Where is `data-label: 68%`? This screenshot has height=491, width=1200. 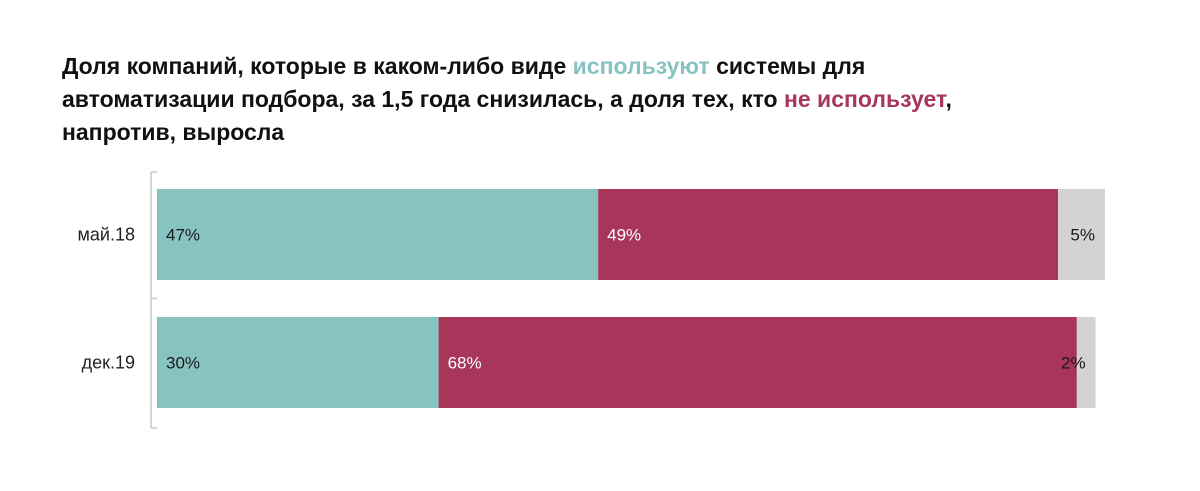
data-label: 68% is located at coordinates (465, 363).